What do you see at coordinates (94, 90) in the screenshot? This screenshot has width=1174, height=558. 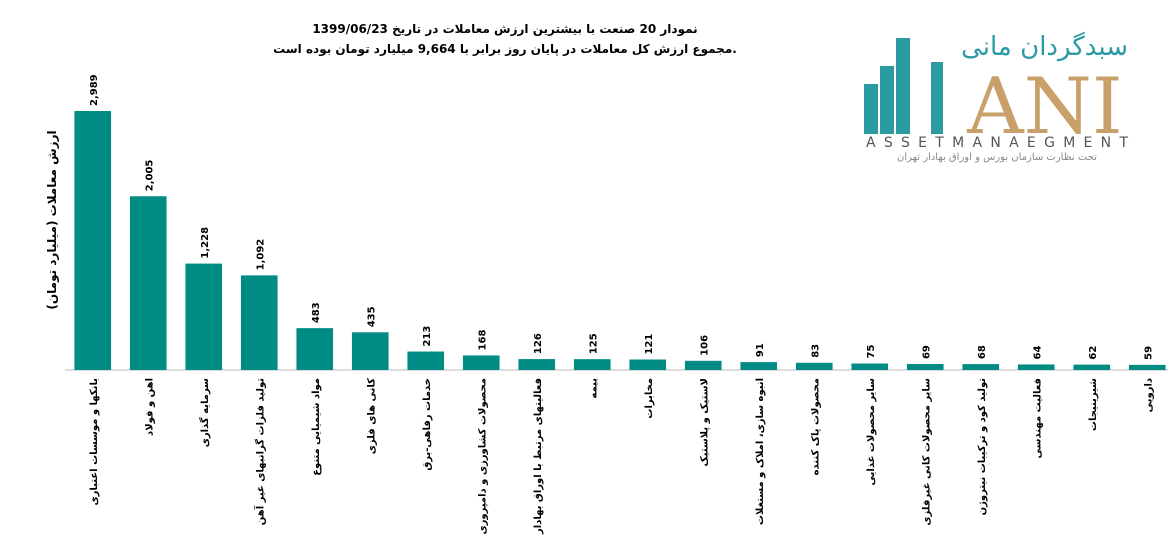 I see `value-label: 2,989` at bounding box center [94, 90].